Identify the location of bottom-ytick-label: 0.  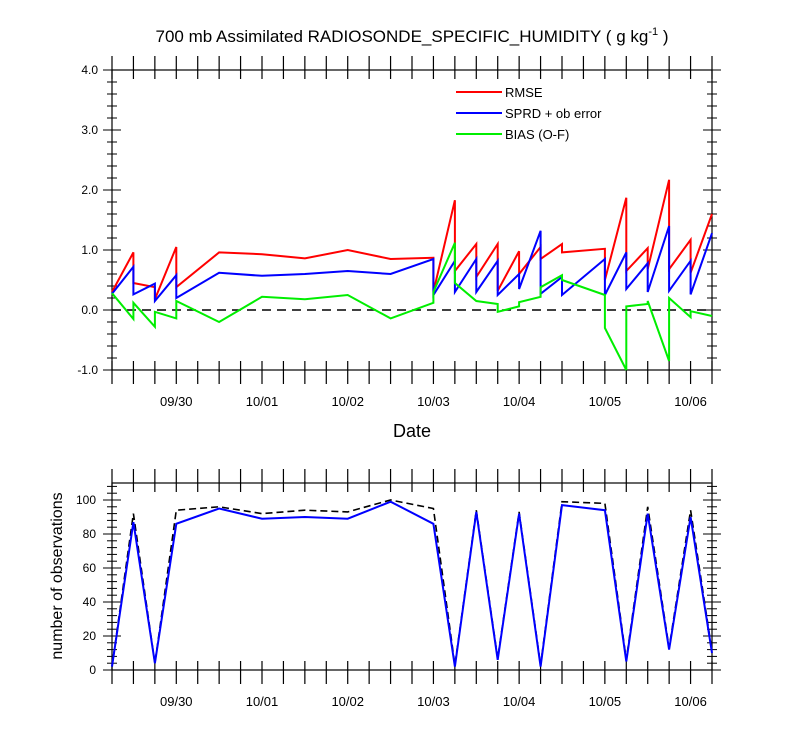
(92, 670).